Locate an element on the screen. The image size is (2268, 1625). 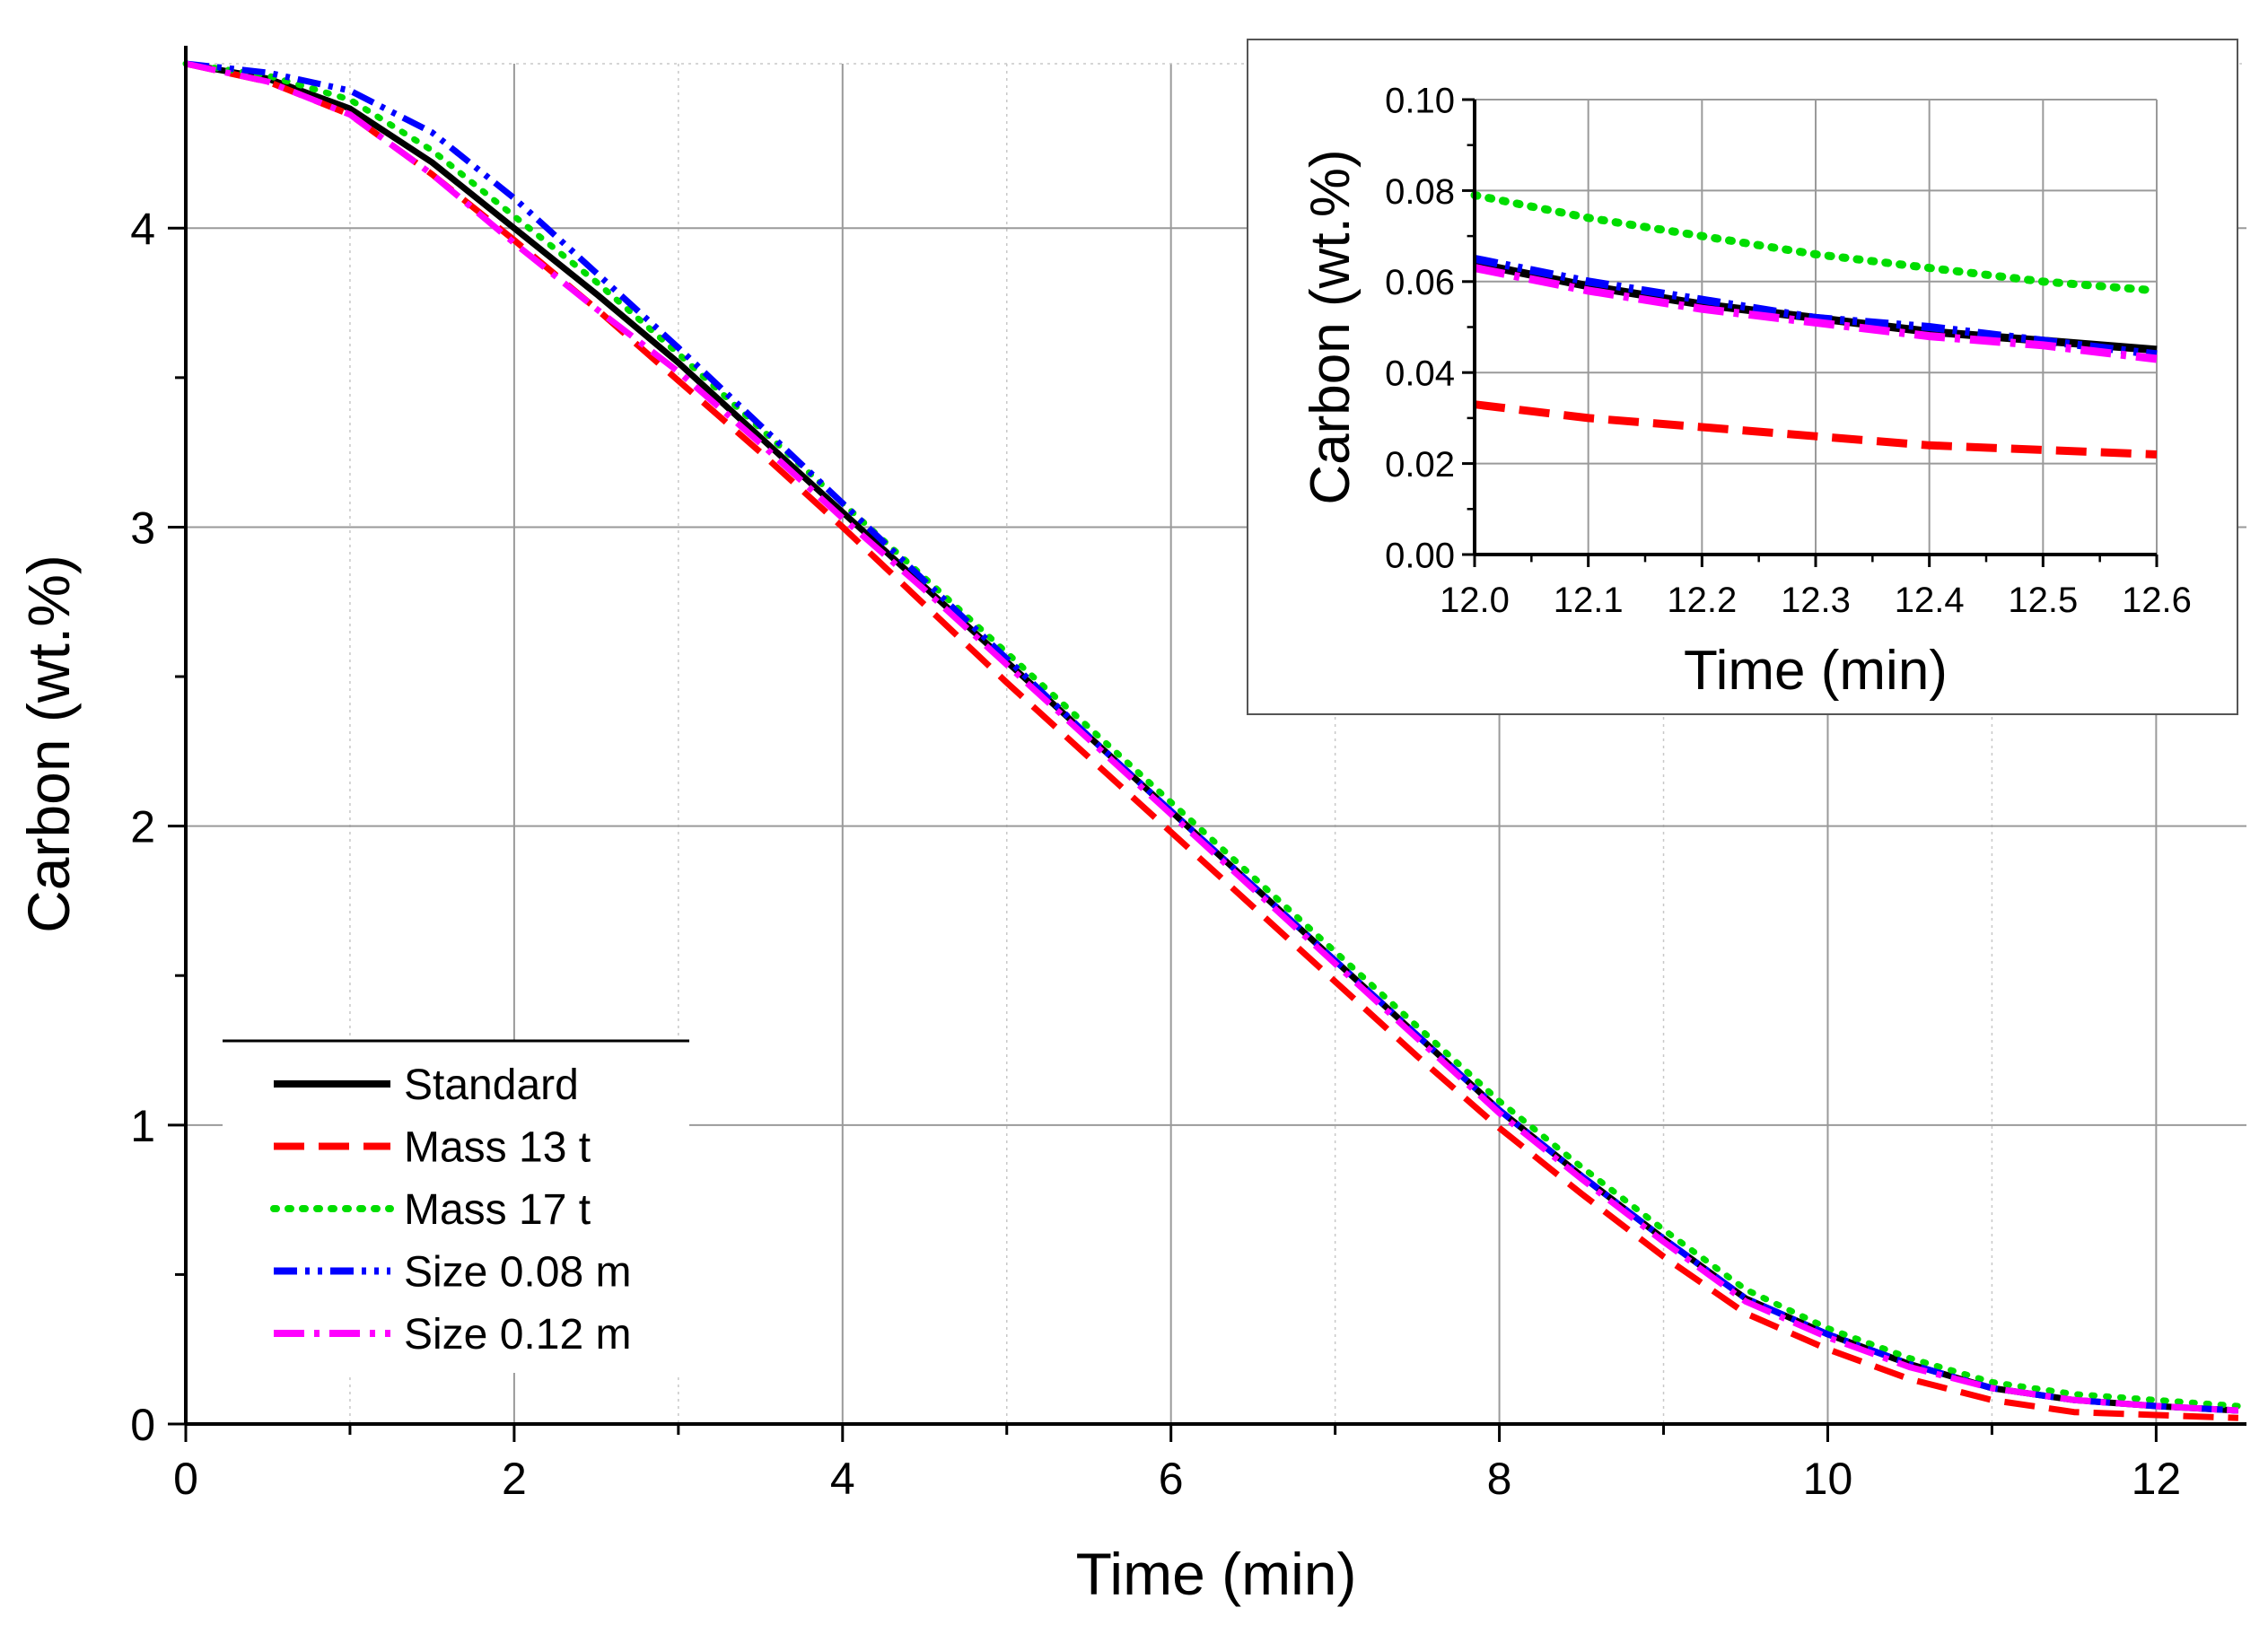
main-y-tick-label: 3 is located at coordinates (142, 527).